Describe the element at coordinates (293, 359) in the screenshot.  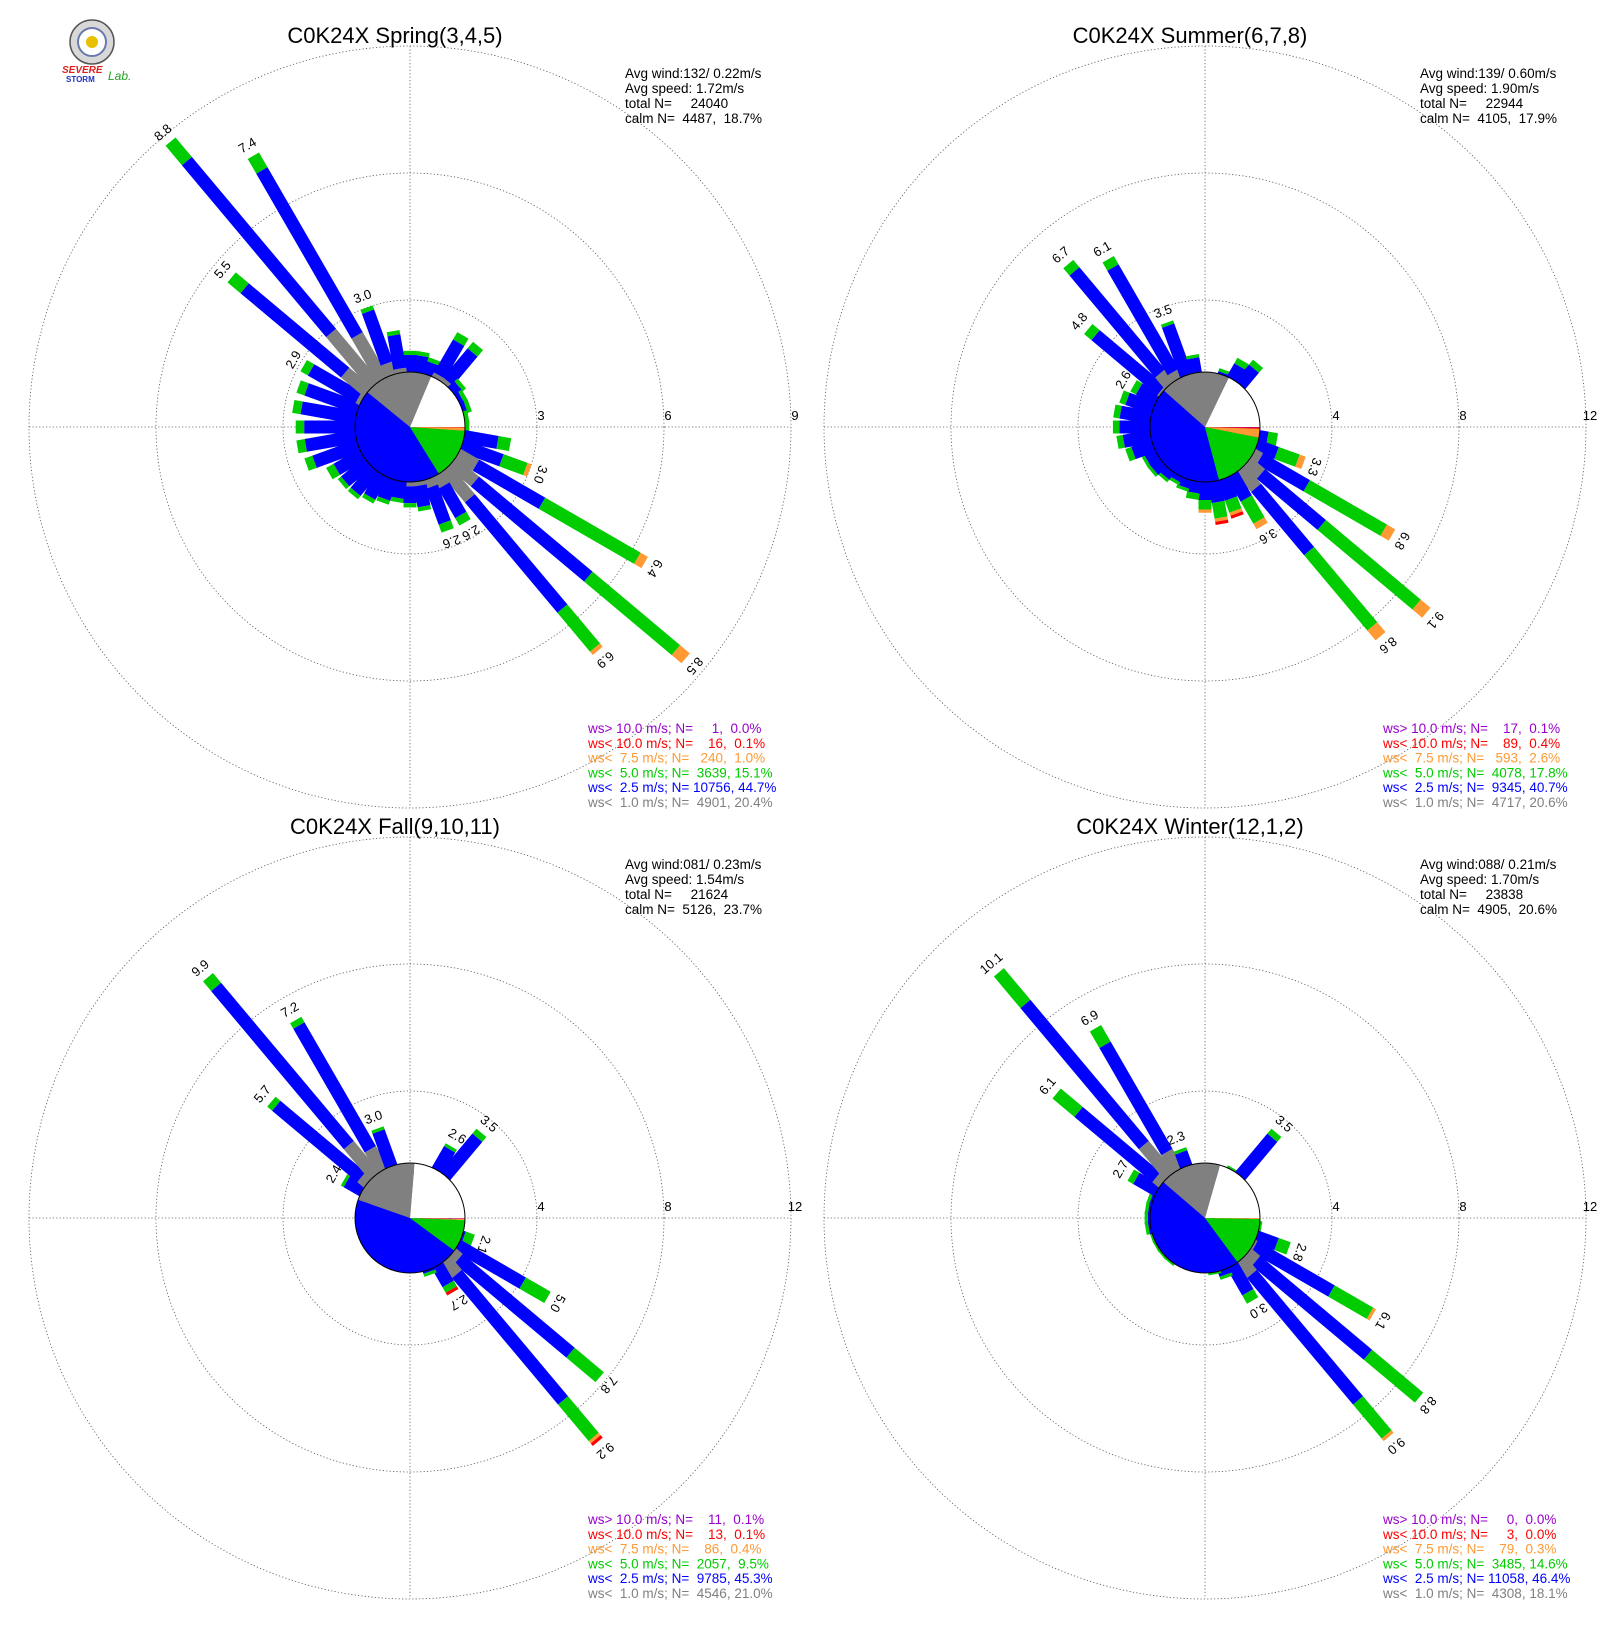
I see `bar-label: 2.9` at that location.